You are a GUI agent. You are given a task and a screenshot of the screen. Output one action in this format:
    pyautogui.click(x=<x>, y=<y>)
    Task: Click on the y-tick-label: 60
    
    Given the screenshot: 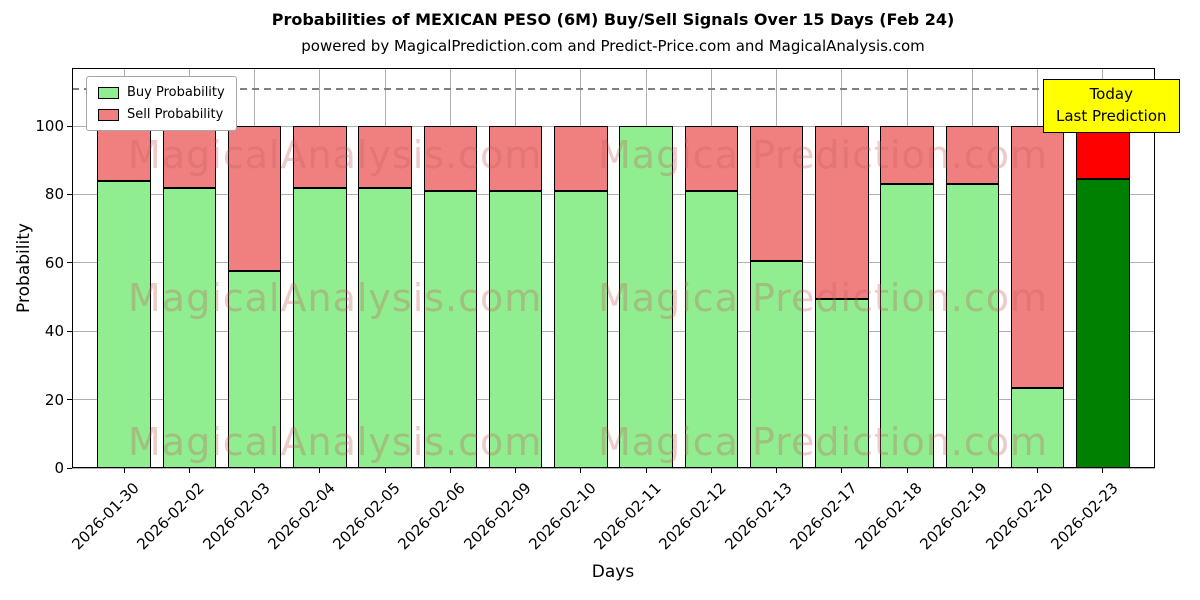 What is the action you would take?
    pyautogui.click(x=54, y=262)
    